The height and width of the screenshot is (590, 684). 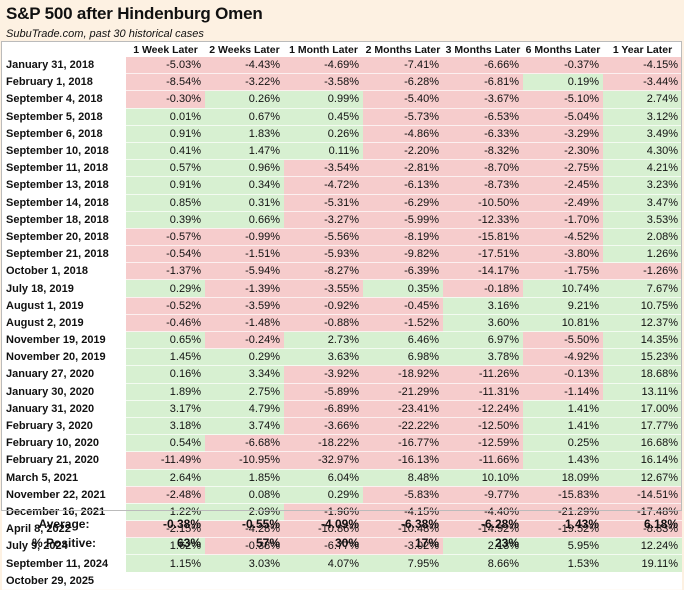 What do you see at coordinates (244, 563) in the screenshot?
I see `return-cell: 3.03%` at bounding box center [244, 563].